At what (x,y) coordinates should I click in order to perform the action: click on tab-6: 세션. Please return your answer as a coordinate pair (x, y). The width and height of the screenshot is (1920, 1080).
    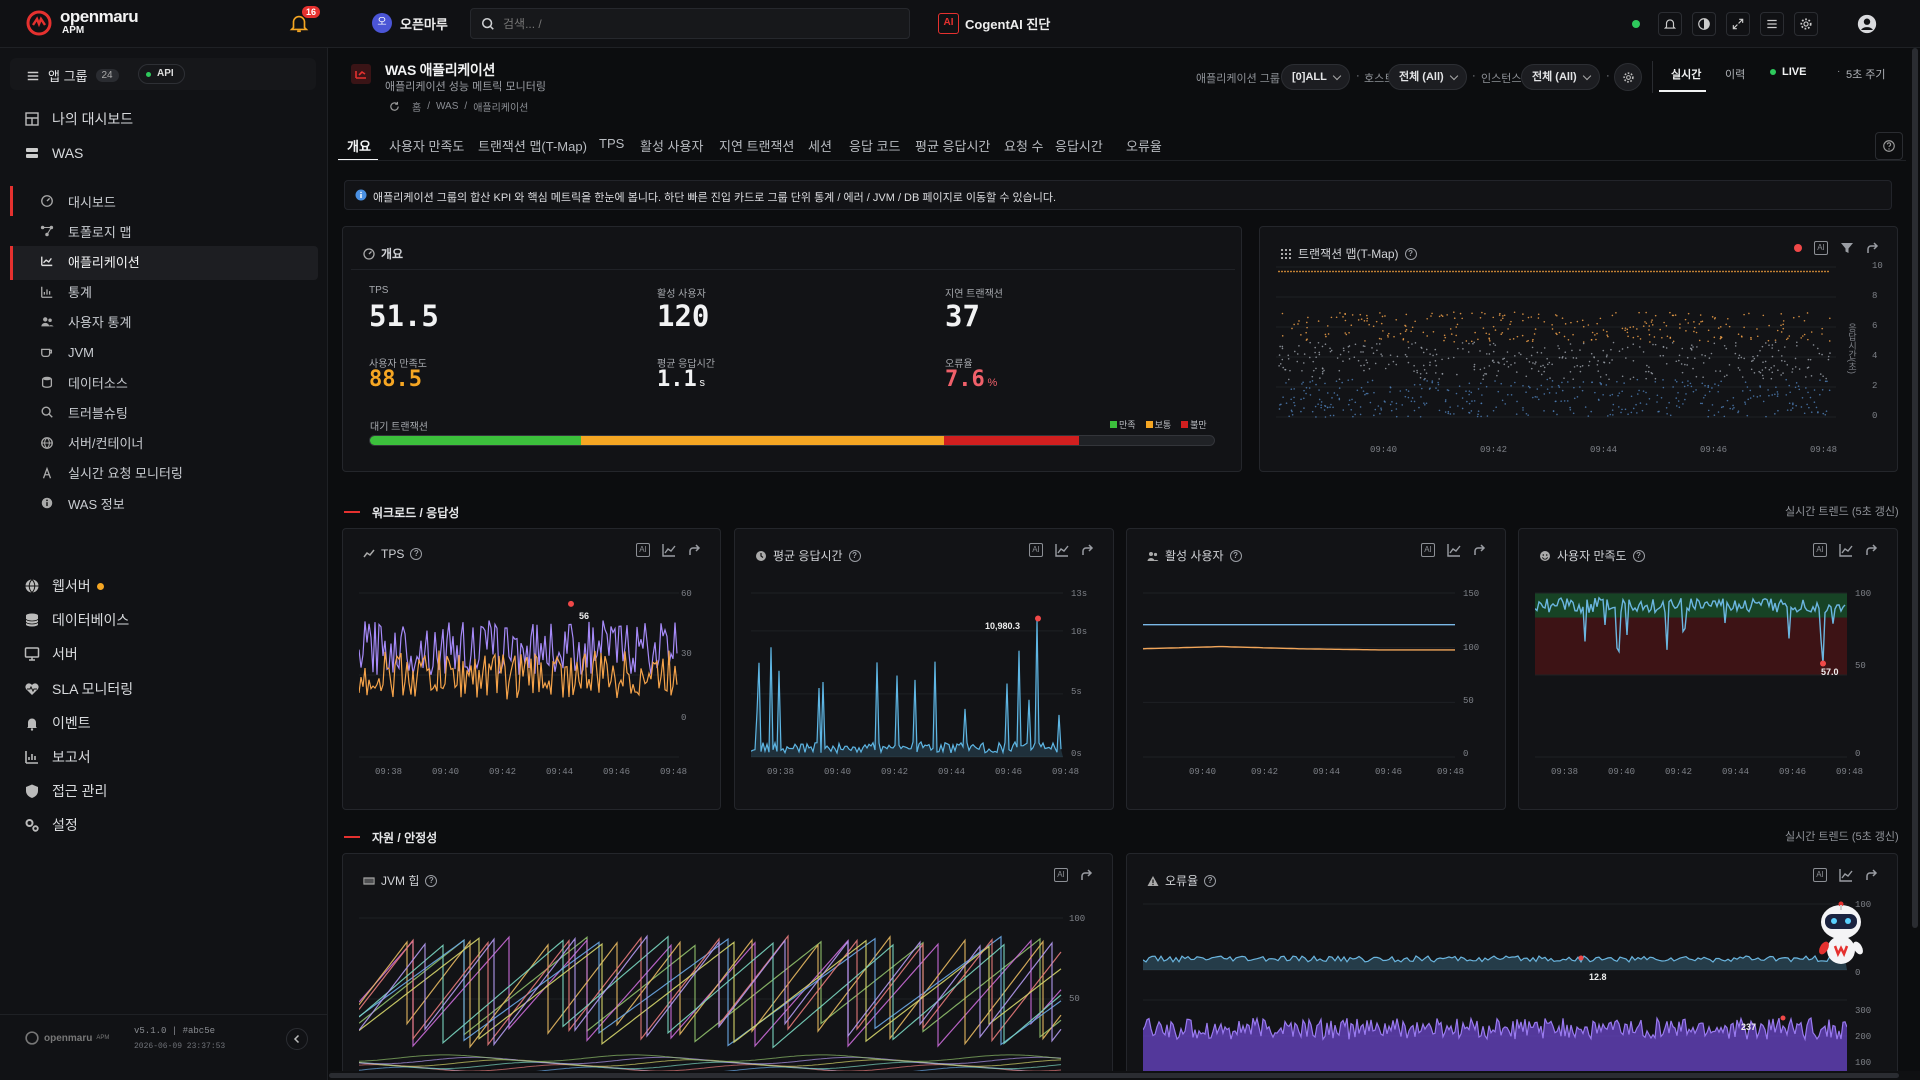
    Looking at the image, I should click on (820, 146).